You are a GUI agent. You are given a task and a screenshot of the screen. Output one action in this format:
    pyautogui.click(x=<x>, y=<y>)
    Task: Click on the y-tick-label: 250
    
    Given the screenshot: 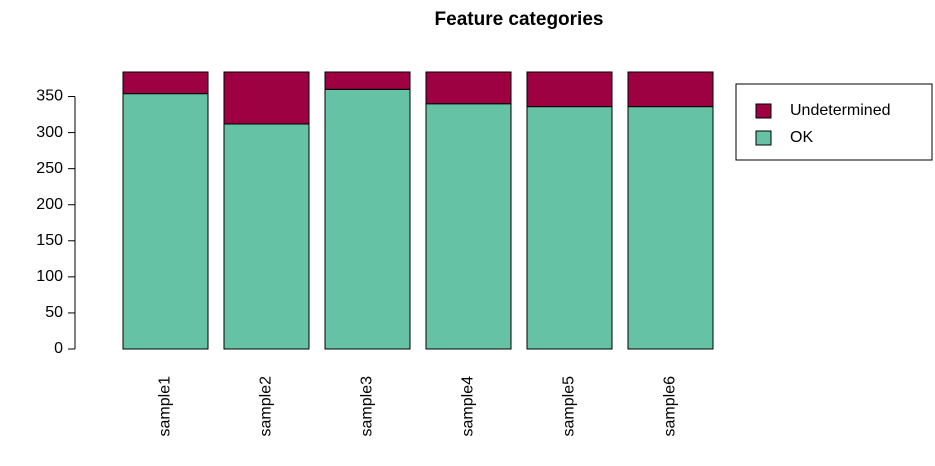 What is the action you would take?
    pyautogui.click(x=49, y=168)
    